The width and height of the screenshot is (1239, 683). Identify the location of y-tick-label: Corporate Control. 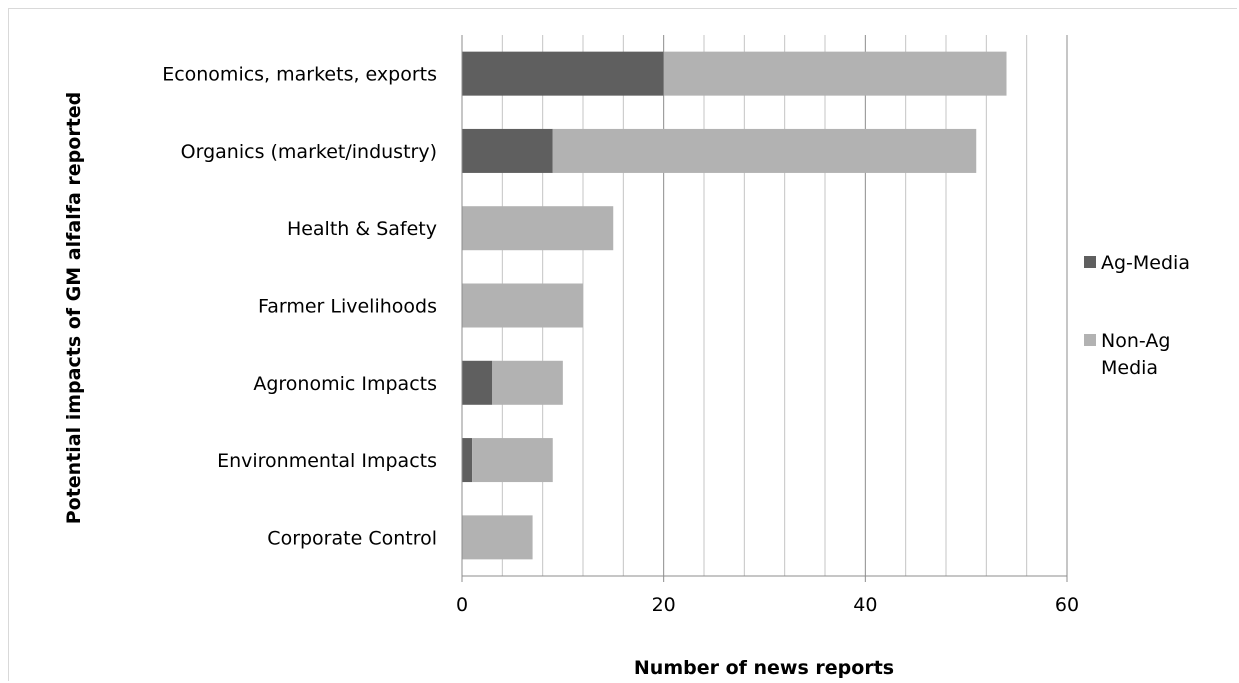
(352, 538).